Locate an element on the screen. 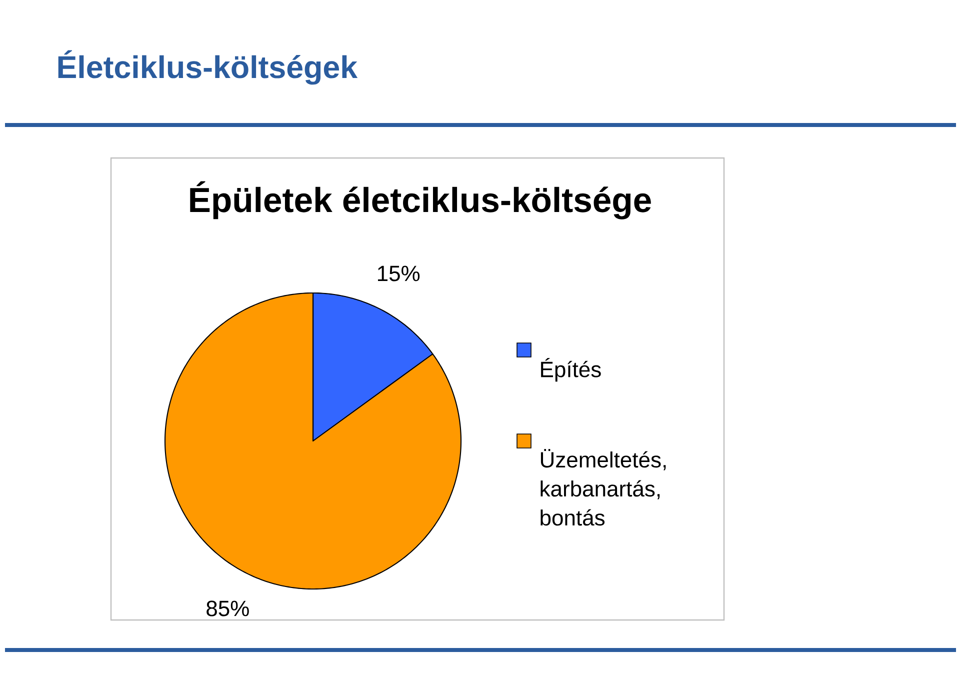 The image size is (960, 696). chart-title: Életciklus-költségek is located at coordinates (208, 67).